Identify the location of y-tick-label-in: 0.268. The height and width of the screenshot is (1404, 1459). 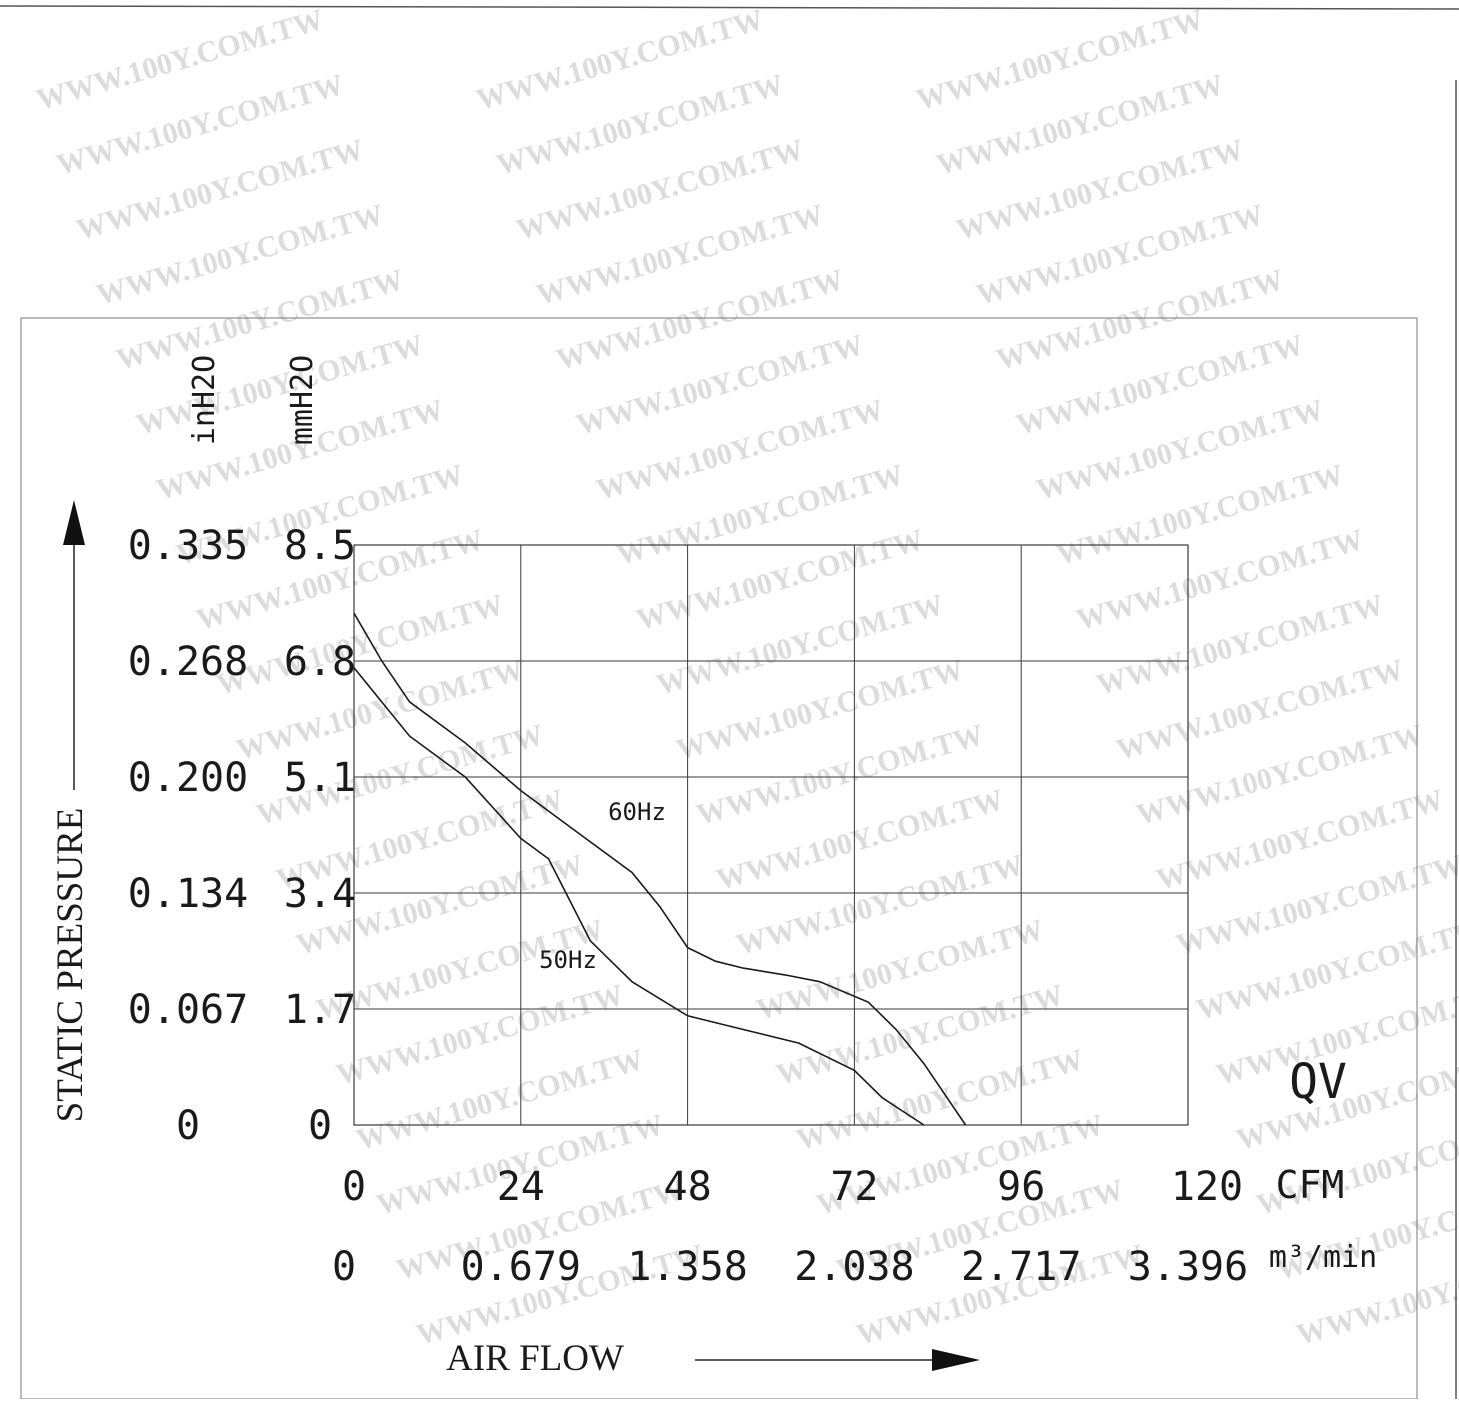
(188, 662).